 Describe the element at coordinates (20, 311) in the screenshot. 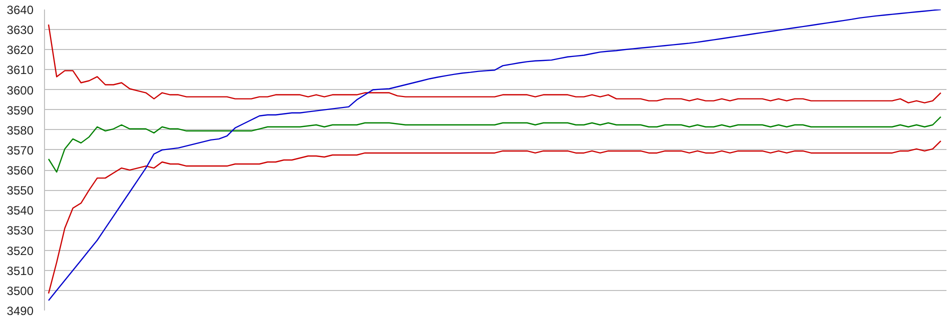

I see `y-tick-label: 3490` at that location.